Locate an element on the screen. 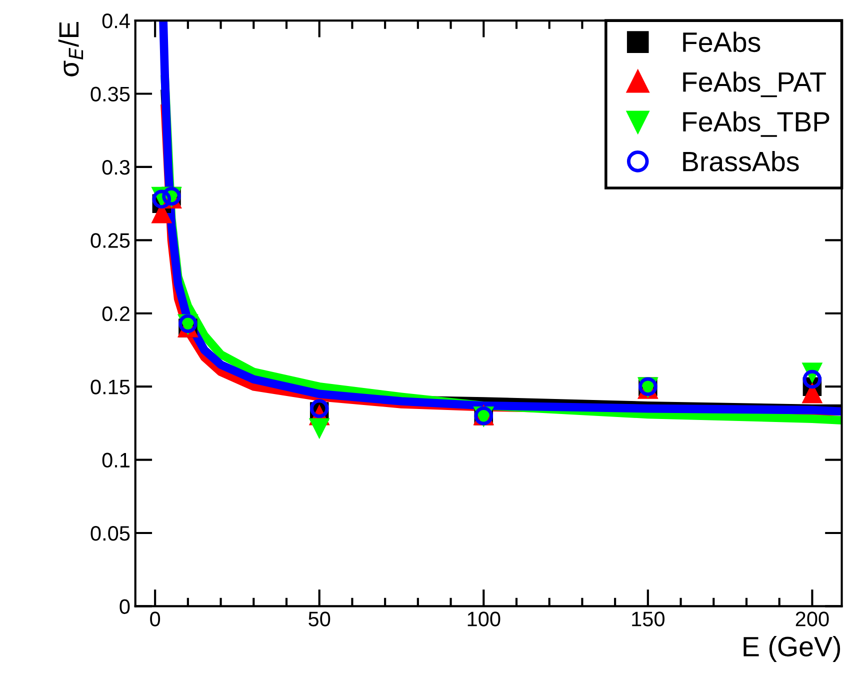 The height and width of the screenshot is (685, 846). y-tick-label: 0 is located at coordinates (125, 606).